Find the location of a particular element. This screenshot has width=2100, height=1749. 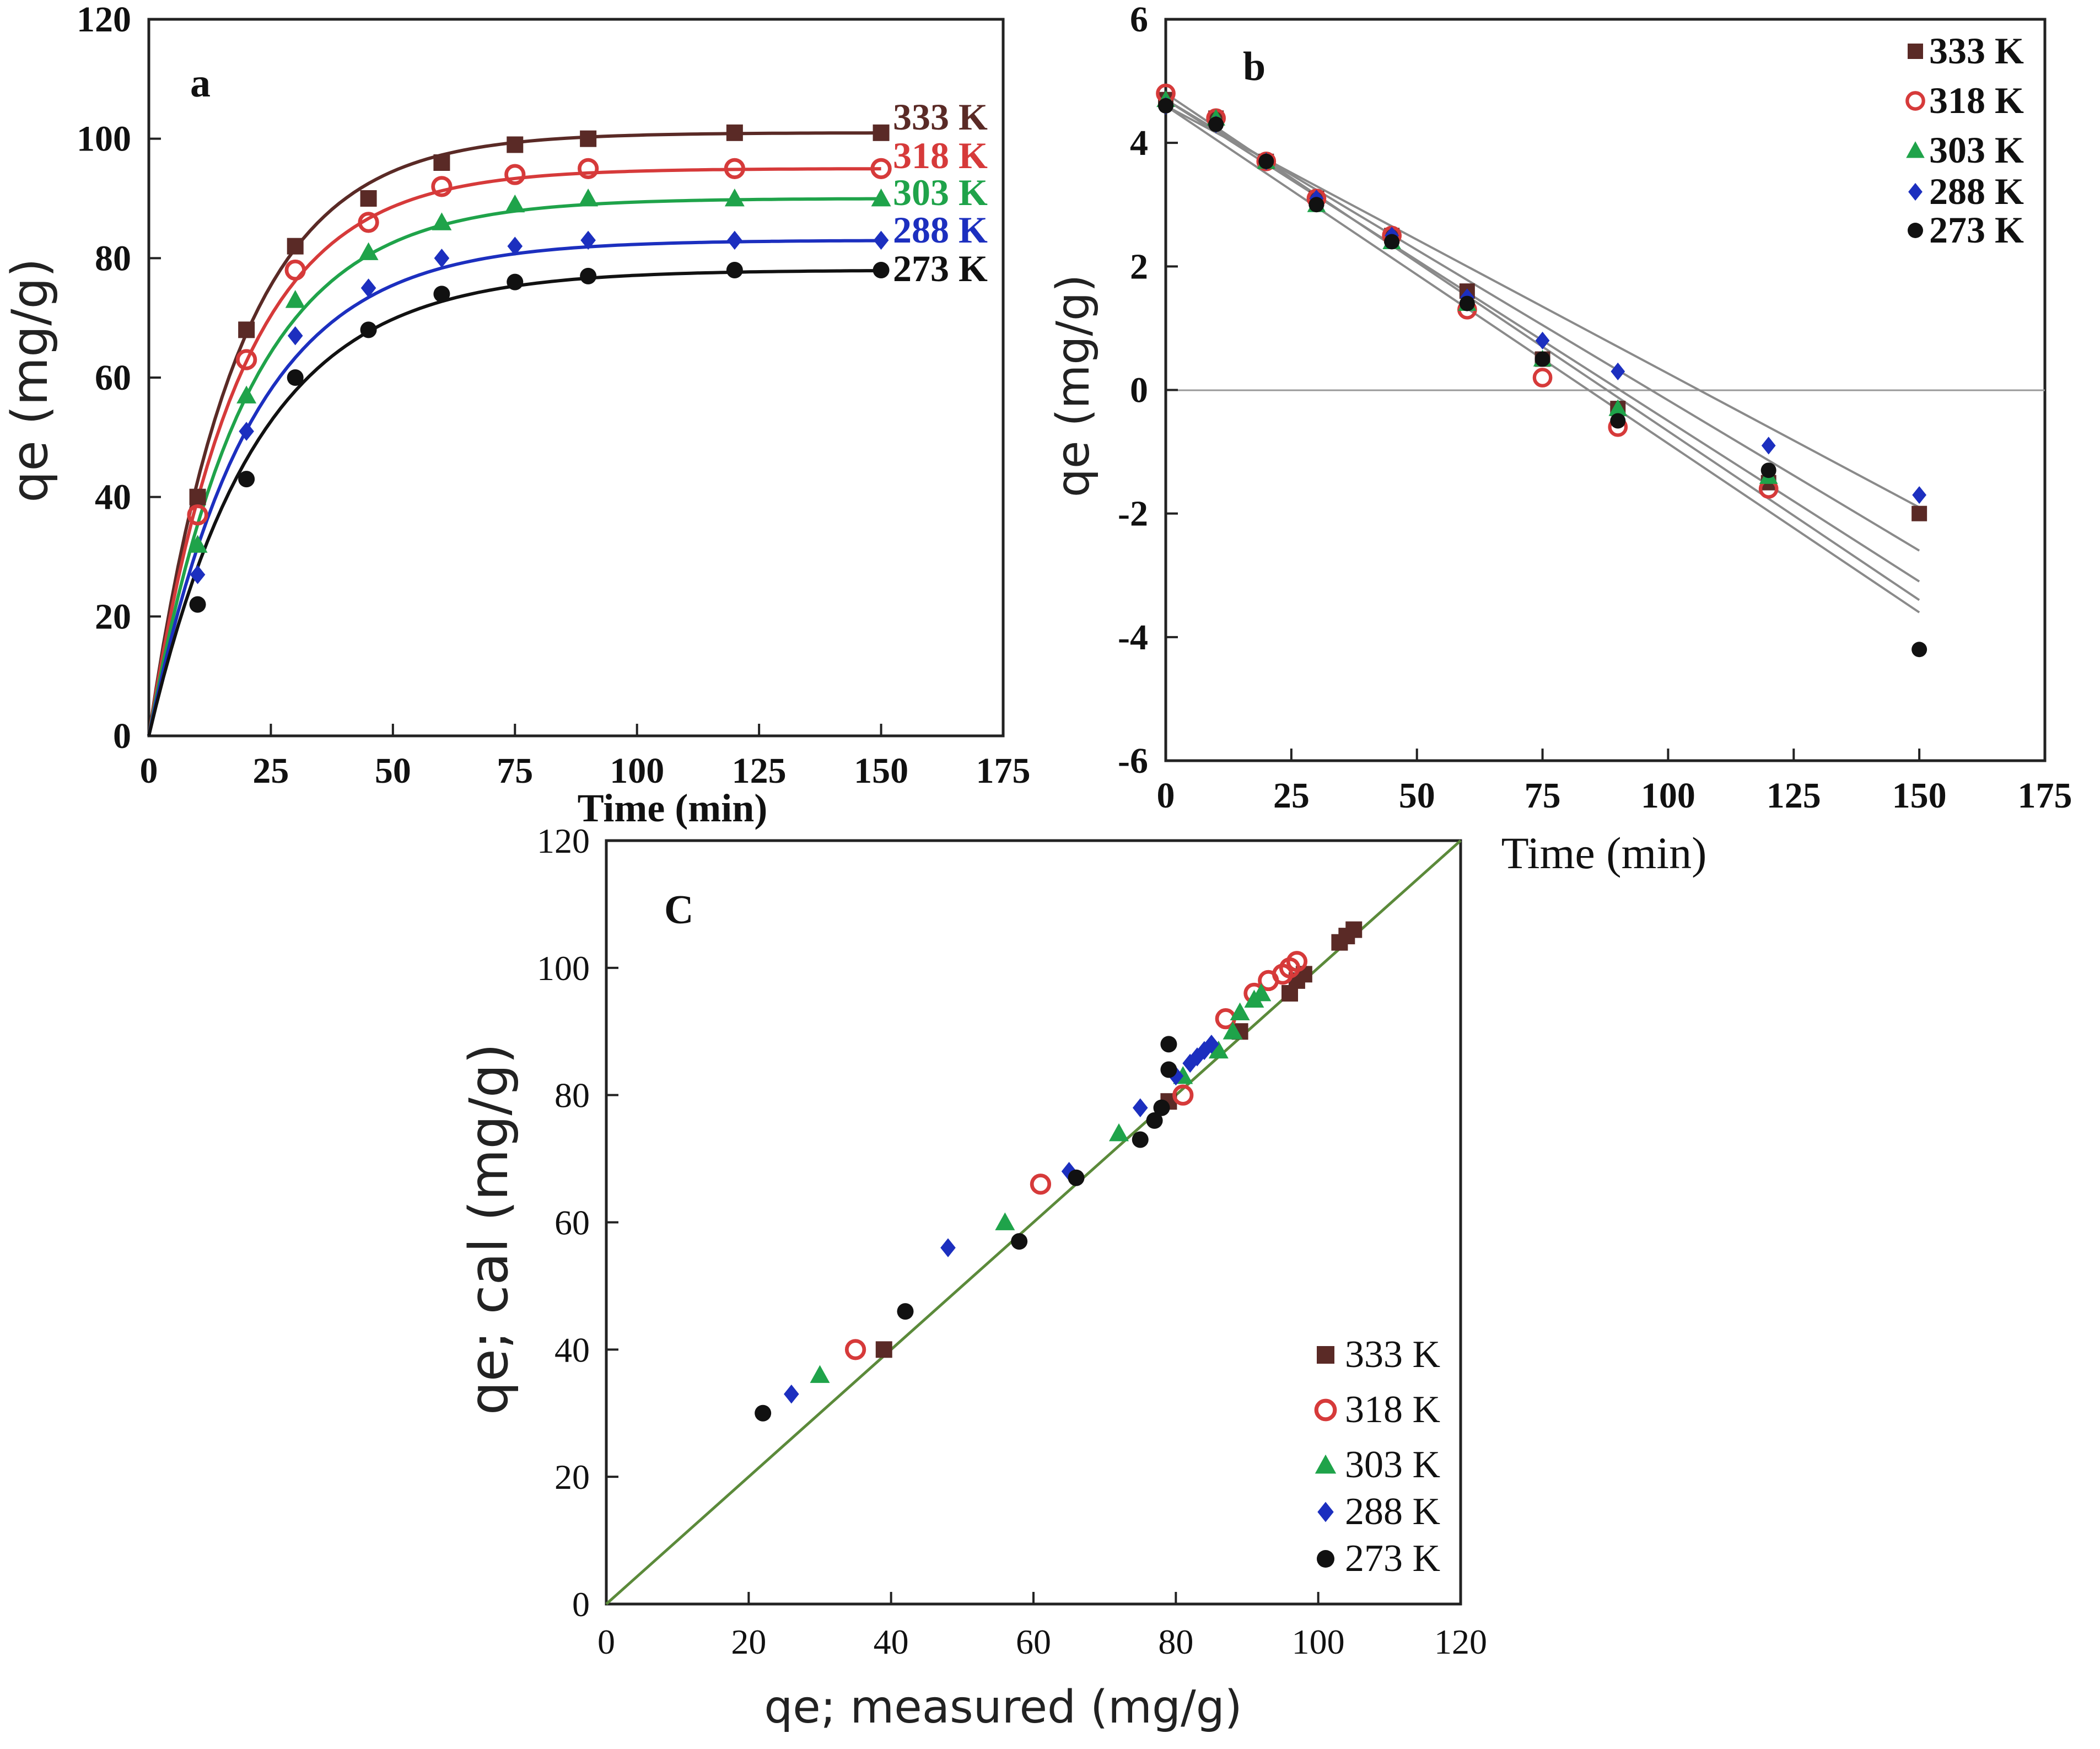

fit-curve-318K is located at coordinates (514, 452).